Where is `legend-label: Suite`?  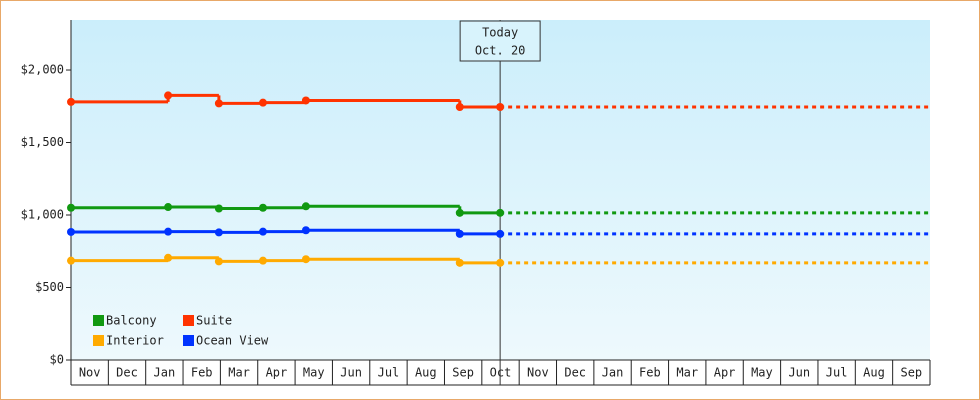
legend-label: Suite is located at coordinates (214, 321).